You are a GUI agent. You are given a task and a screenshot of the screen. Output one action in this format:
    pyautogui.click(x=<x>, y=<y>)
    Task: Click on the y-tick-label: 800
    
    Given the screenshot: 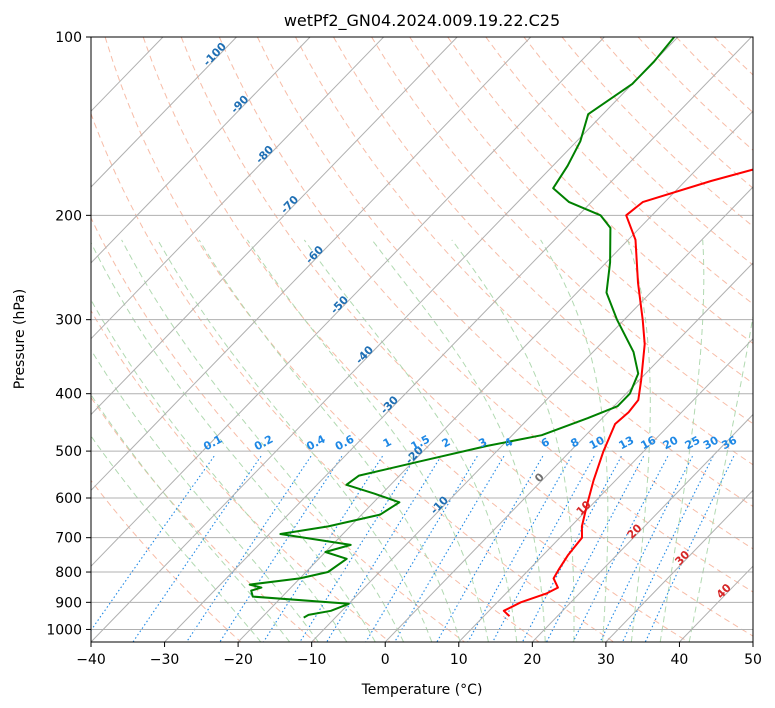 What is the action you would take?
    pyautogui.click(x=68, y=573)
    